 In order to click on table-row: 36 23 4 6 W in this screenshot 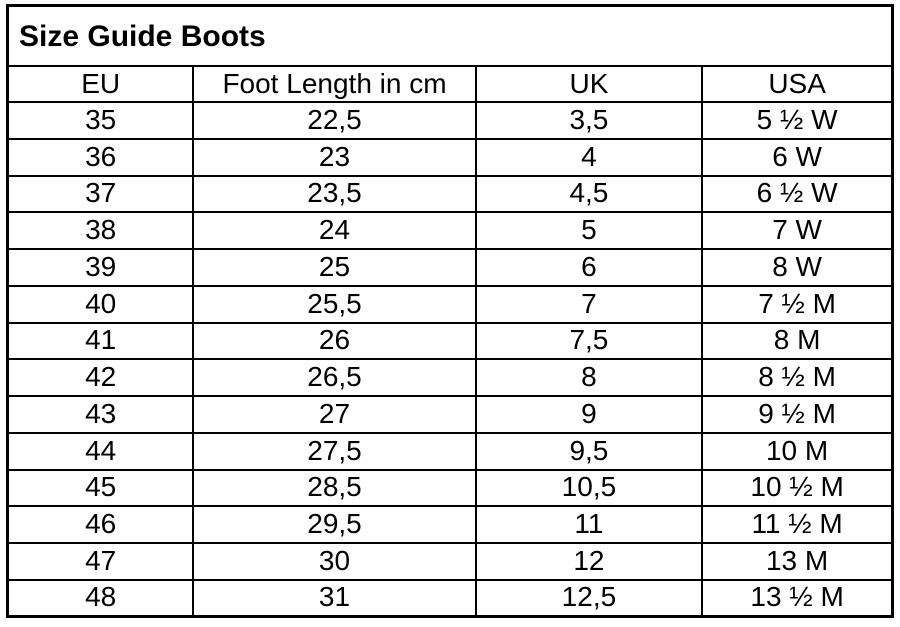, I will do `click(450, 157)`.